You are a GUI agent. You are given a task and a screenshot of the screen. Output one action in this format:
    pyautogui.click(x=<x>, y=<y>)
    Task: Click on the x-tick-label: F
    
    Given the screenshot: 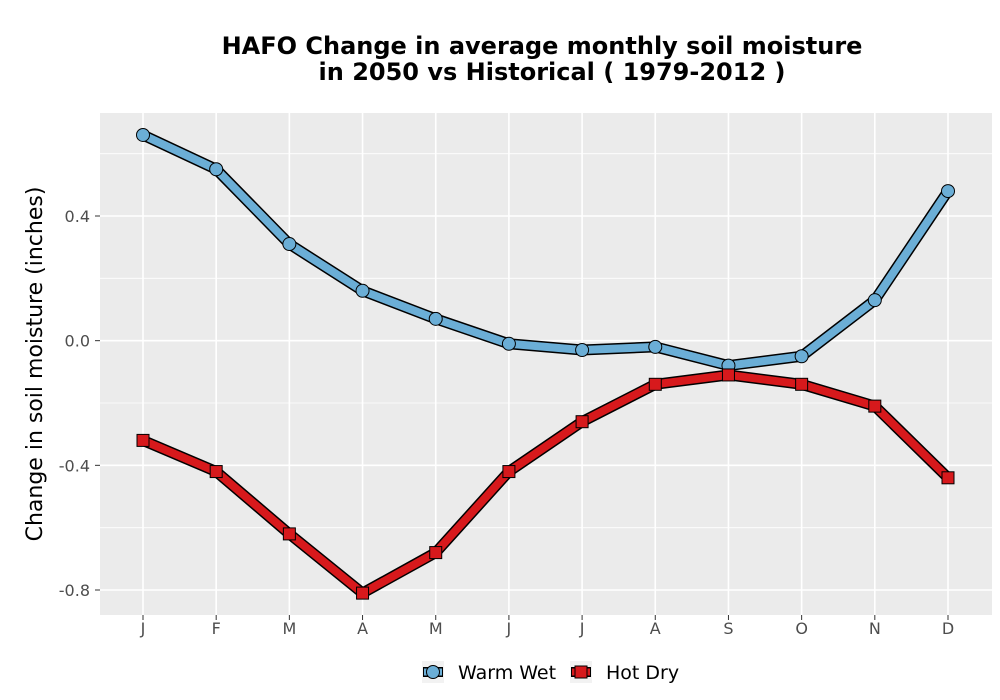 What is the action you would take?
    pyautogui.click(x=216, y=628)
    